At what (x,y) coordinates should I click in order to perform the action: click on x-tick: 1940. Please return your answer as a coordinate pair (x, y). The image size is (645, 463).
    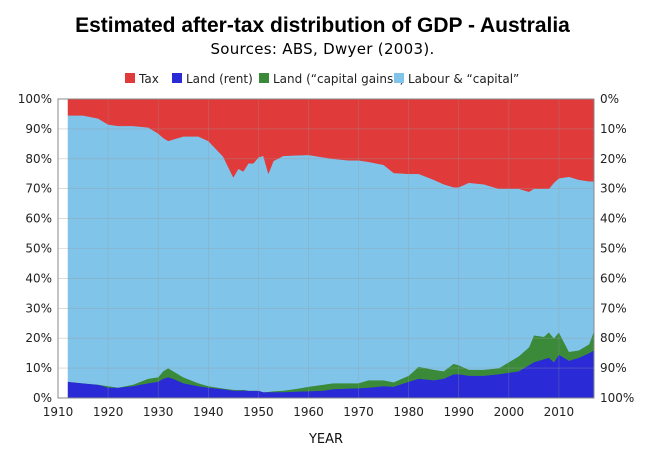
    Looking at the image, I should click on (208, 412).